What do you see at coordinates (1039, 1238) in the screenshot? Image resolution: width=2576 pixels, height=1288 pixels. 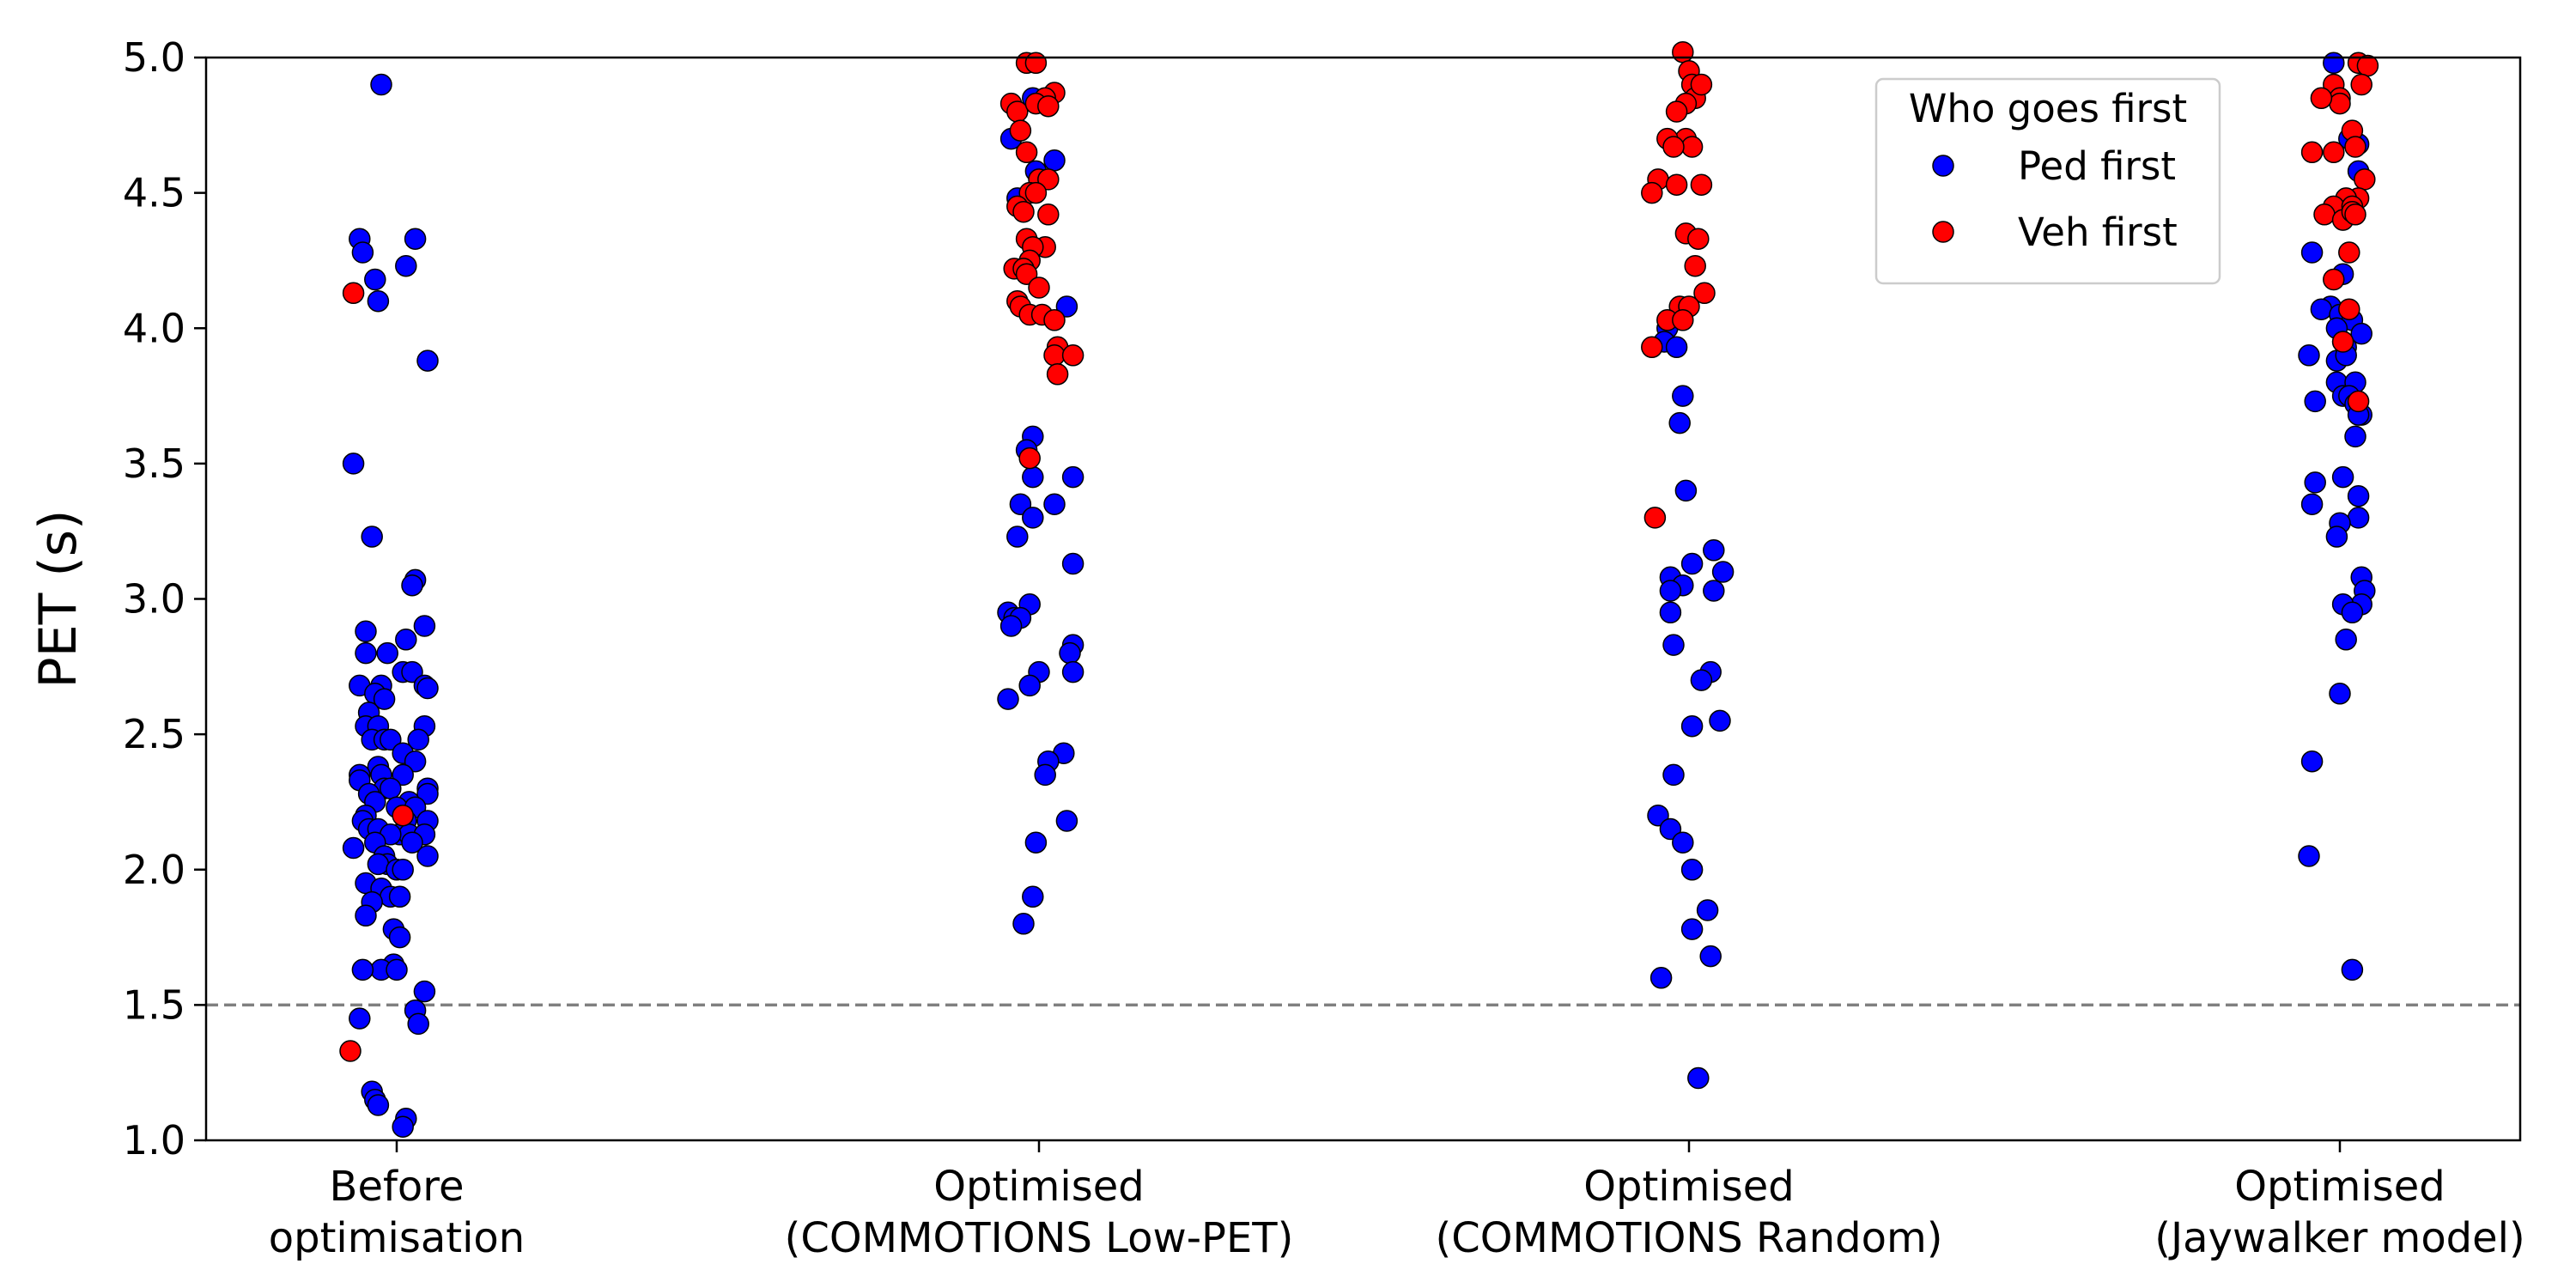 I see `x-tick-label: (COMMOTIONS Low-PET)` at bounding box center [1039, 1238].